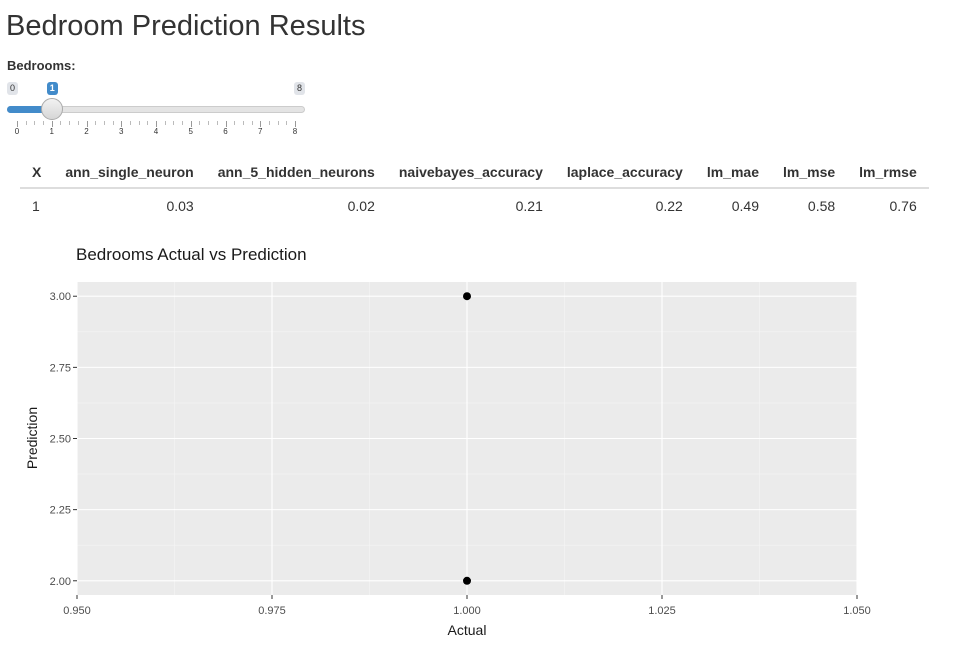 The width and height of the screenshot is (976, 661). Describe the element at coordinates (474, 203) in the screenshot. I see `table-row: 1 0.03 0.02 0.21 0.22 0.49 0.58 0.76` at that location.